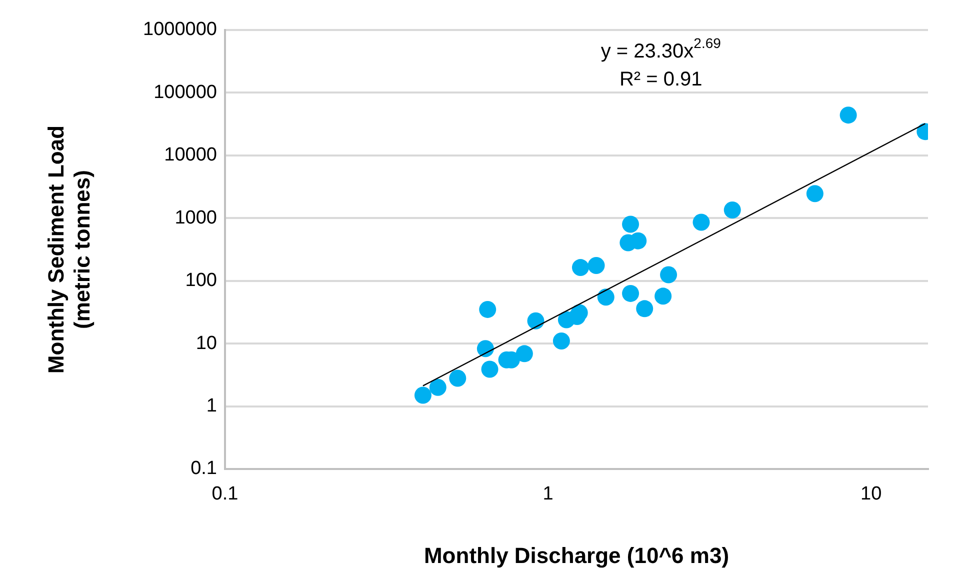  I want to click on x-tick-label: 10, so click(871, 494).